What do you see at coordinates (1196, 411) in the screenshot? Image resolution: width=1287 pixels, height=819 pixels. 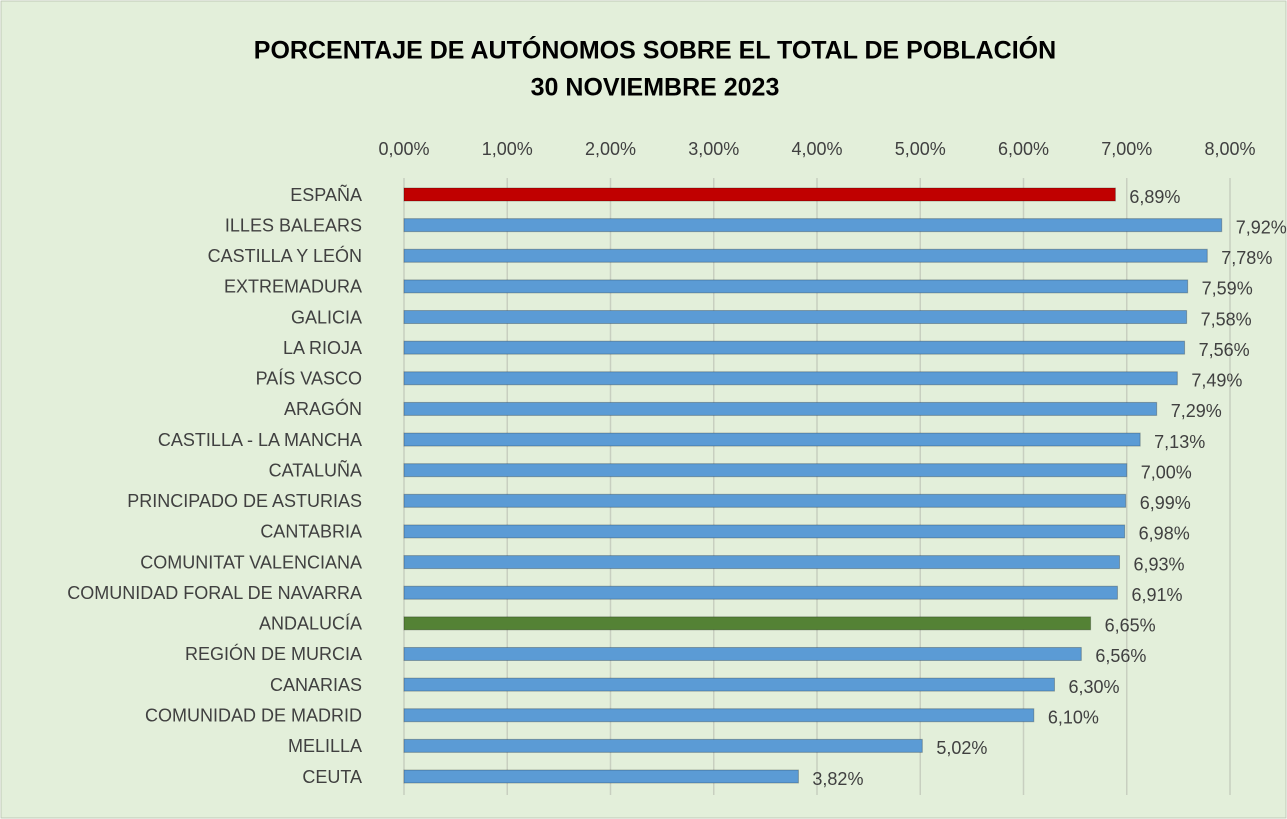 I see `value-label: 7,29%` at bounding box center [1196, 411].